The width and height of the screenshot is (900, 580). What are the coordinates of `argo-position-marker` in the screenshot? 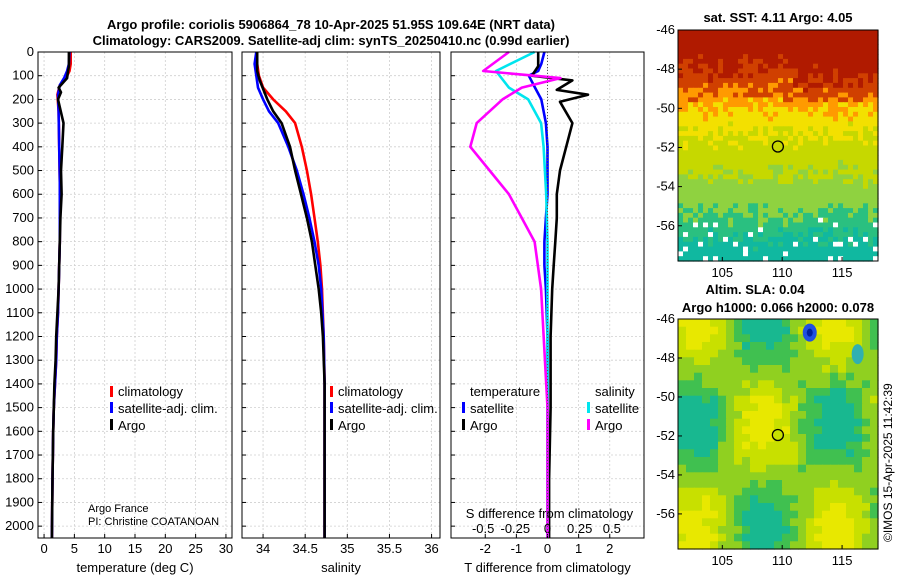 It's located at (778, 146).